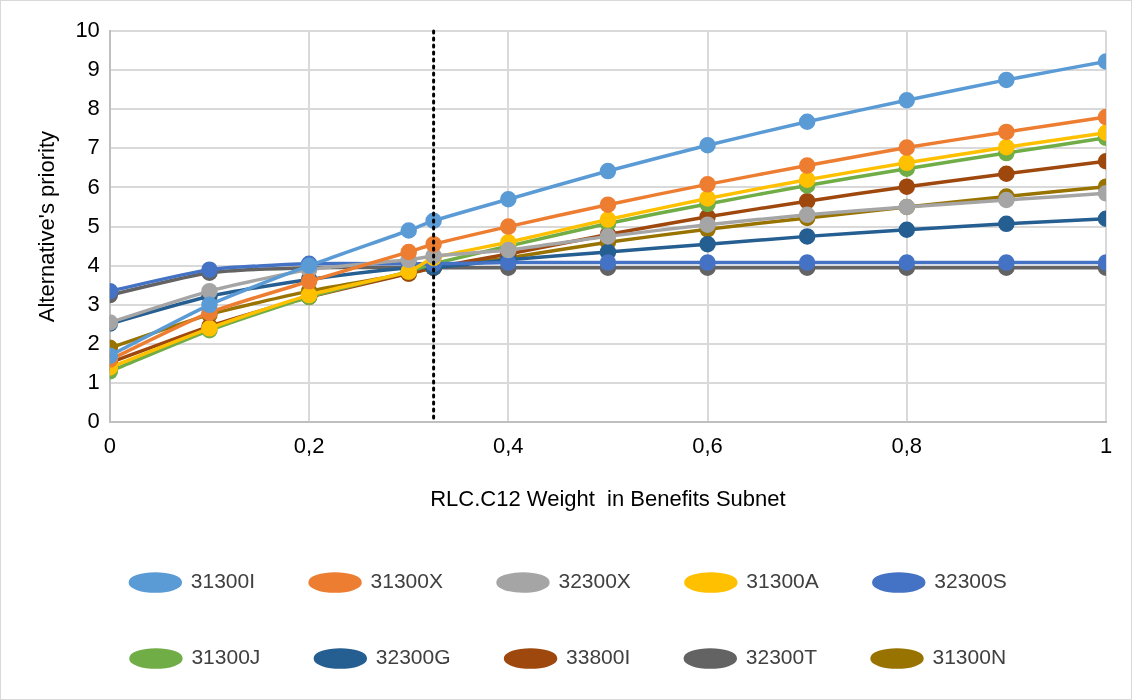 The height and width of the screenshot is (700, 1132). I want to click on y-tick-label: 6, so click(93, 186).